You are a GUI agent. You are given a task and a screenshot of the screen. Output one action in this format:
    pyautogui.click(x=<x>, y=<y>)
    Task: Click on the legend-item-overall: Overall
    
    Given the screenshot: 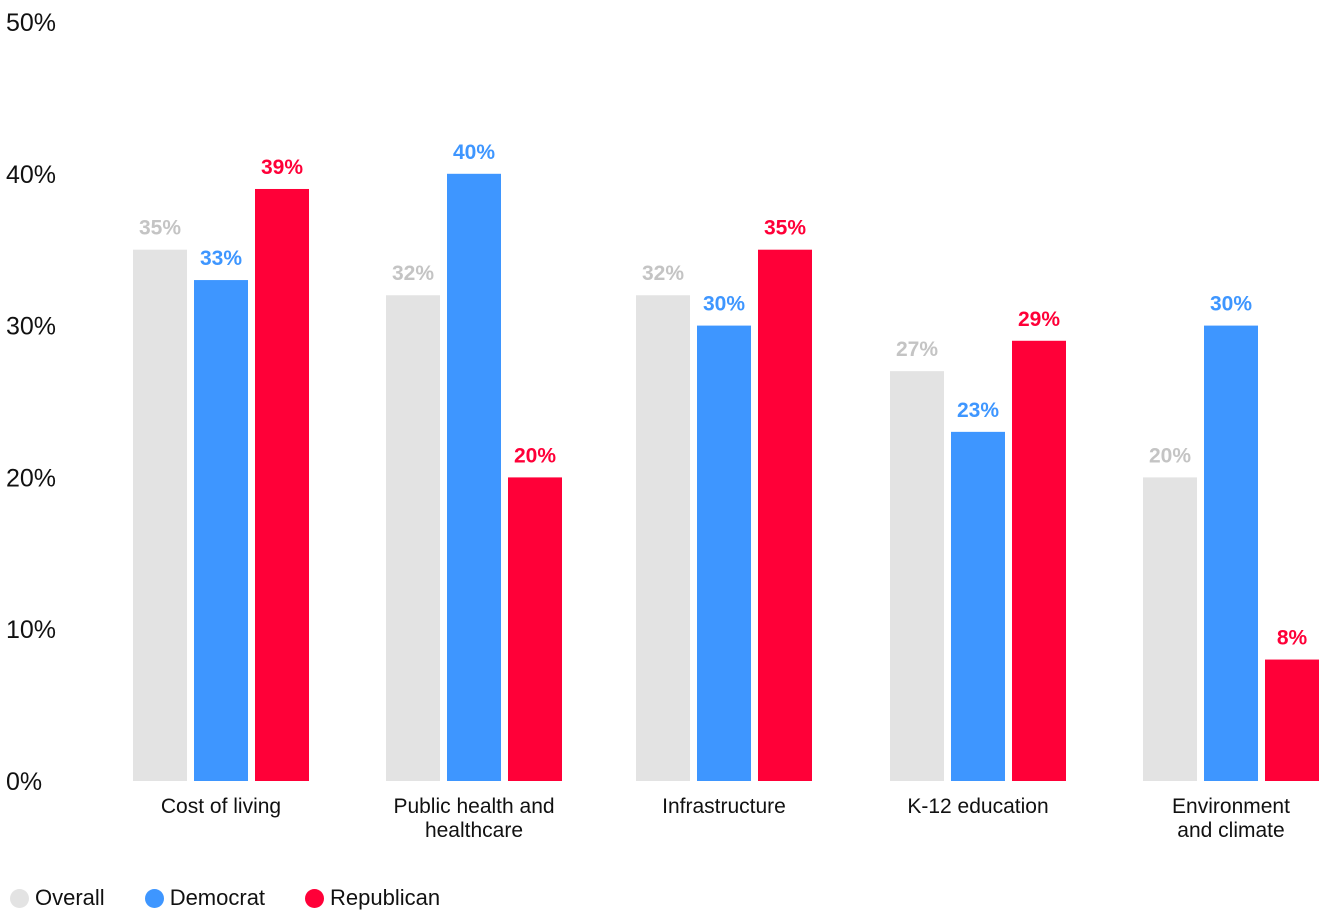 What is the action you would take?
    pyautogui.click(x=57, y=898)
    